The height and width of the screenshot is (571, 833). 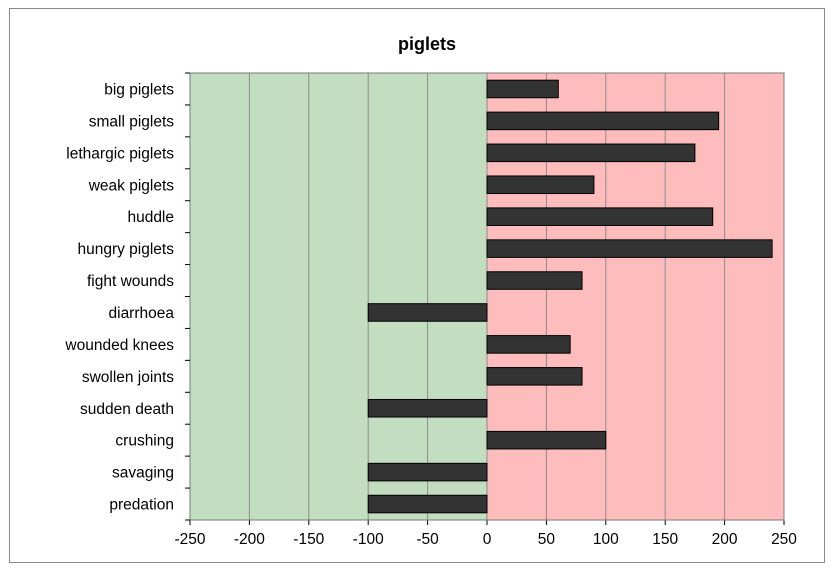 What do you see at coordinates (606, 539) in the screenshot?
I see `x-tick-label: 100` at bounding box center [606, 539].